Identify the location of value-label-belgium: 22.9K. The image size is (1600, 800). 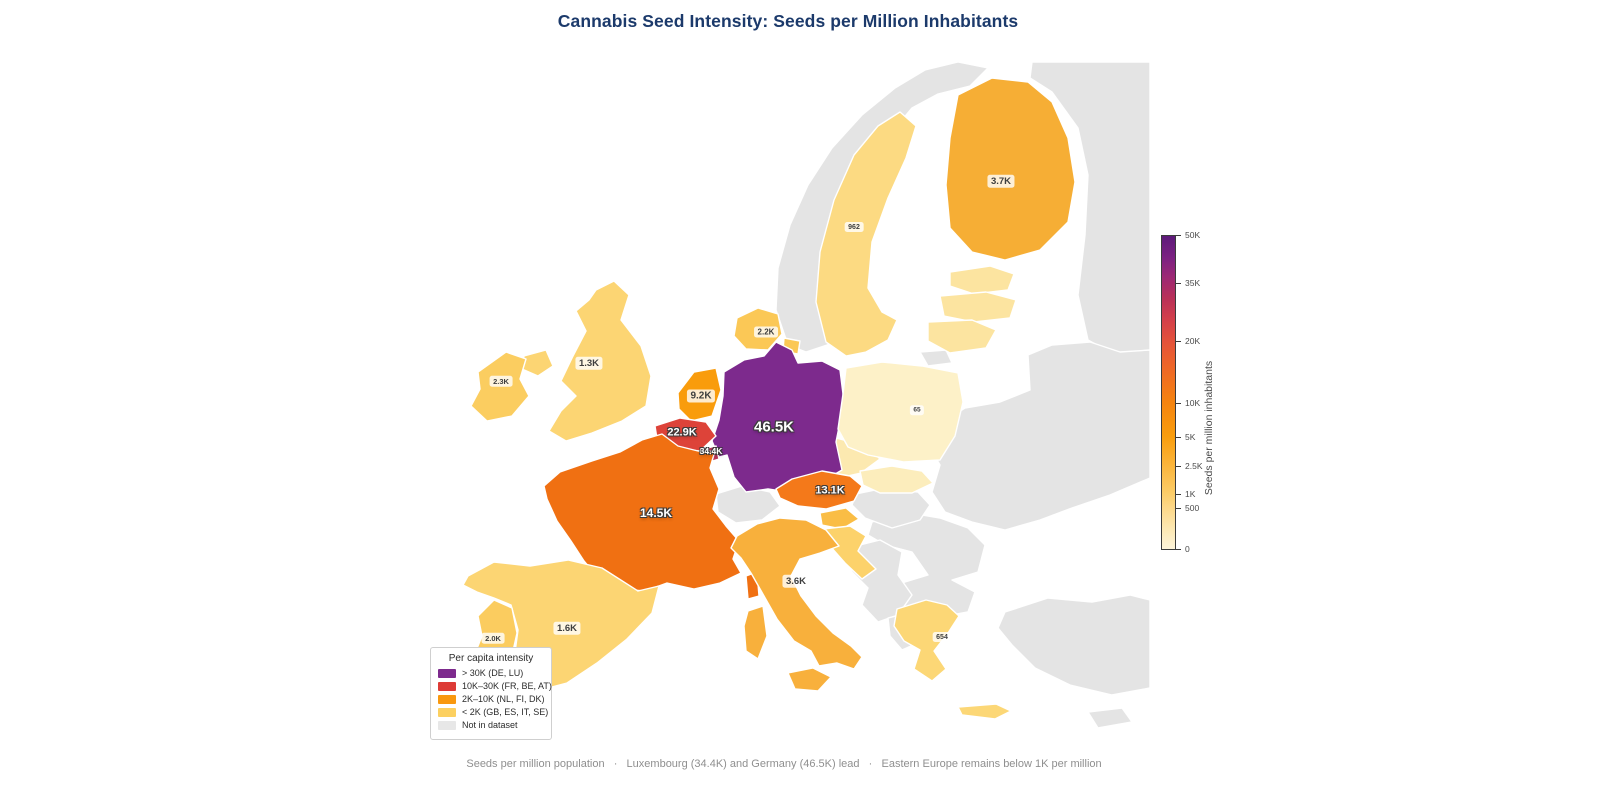
(682, 432).